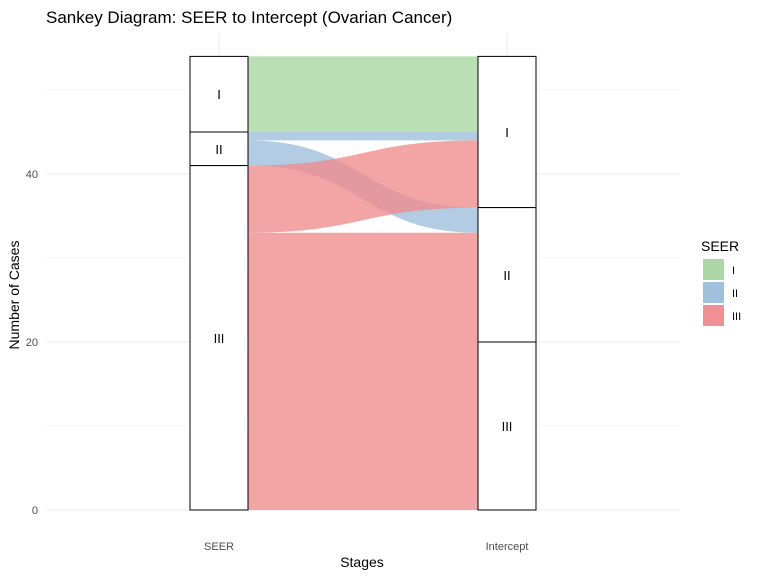 Image resolution: width=758 pixels, height=577 pixels. What do you see at coordinates (720, 246) in the screenshot?
I see `legend-title: SEER` at bounding box center [720, 246].